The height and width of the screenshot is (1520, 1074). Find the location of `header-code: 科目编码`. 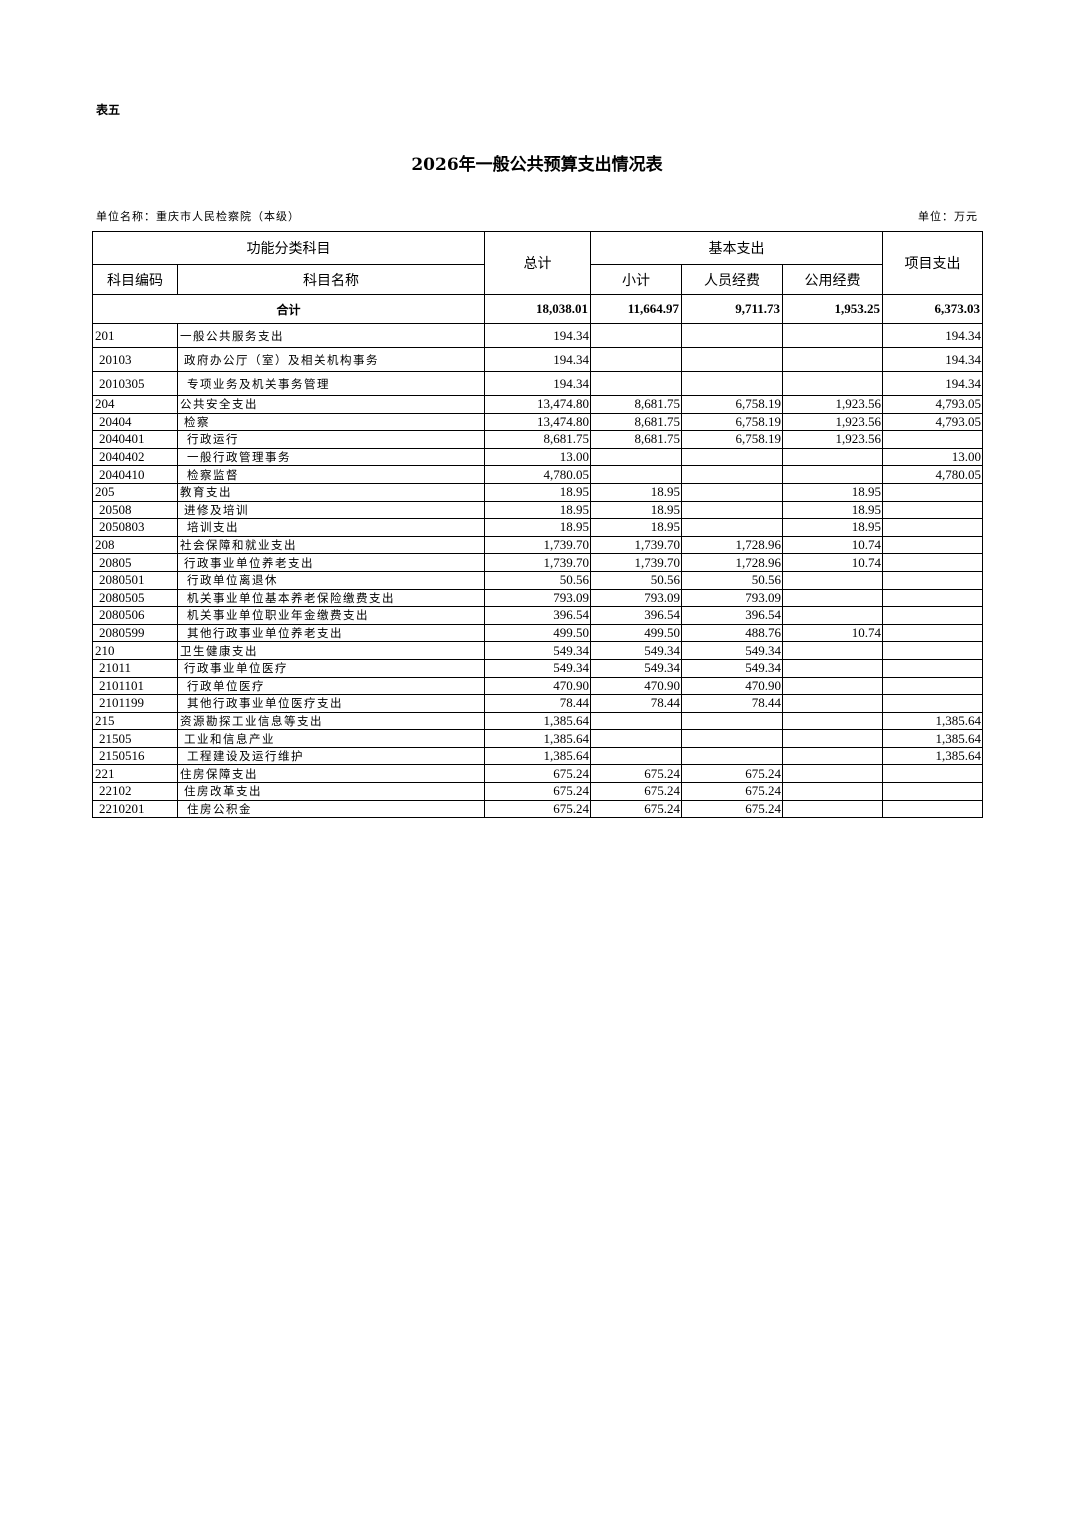

header-code: 科目编码 is located at coordinates (135, 279).